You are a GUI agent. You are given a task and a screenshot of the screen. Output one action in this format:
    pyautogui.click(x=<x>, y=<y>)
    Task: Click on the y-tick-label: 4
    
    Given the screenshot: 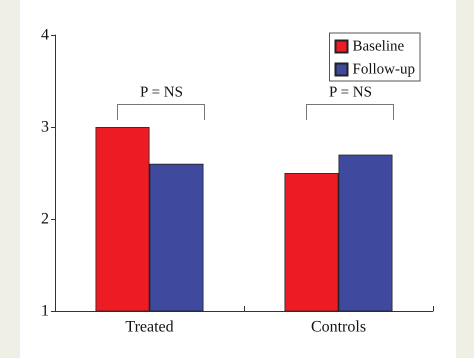 What is the action you would take?
    pyautogui.click(x=45, y=35)
    